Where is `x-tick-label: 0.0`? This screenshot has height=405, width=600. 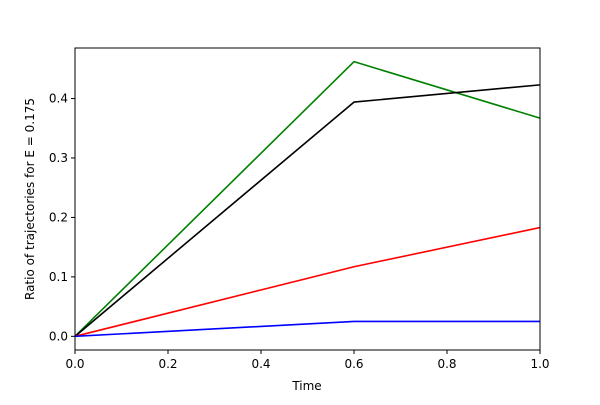
x-tick-label: 0.0 is located at coordinates (74, 364).